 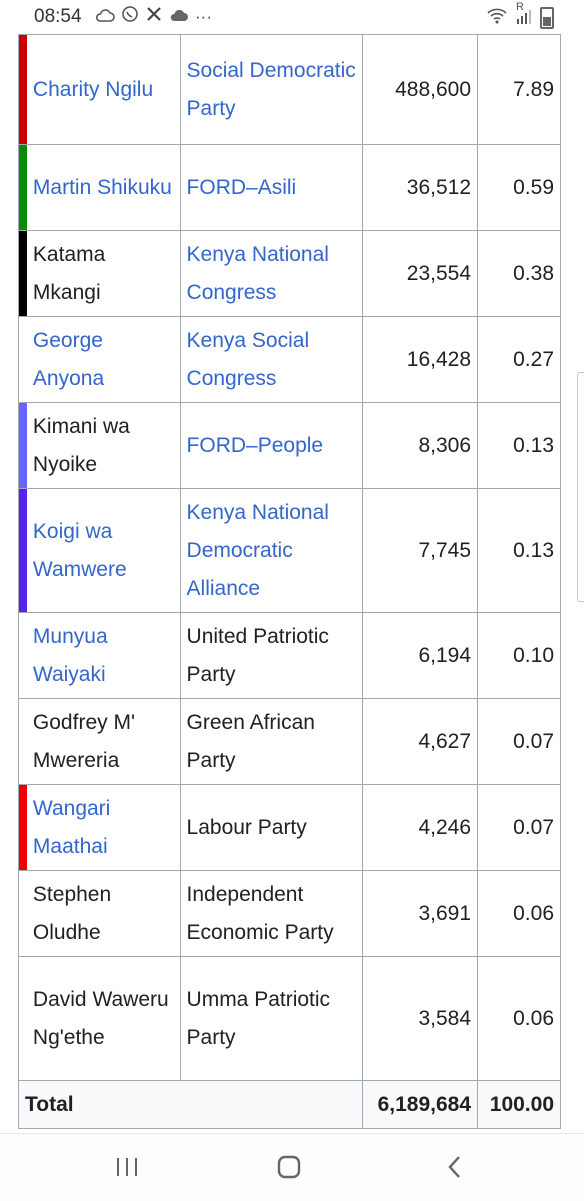 I want to click on percent-cell: 7.89, so click(x=519, y=89).